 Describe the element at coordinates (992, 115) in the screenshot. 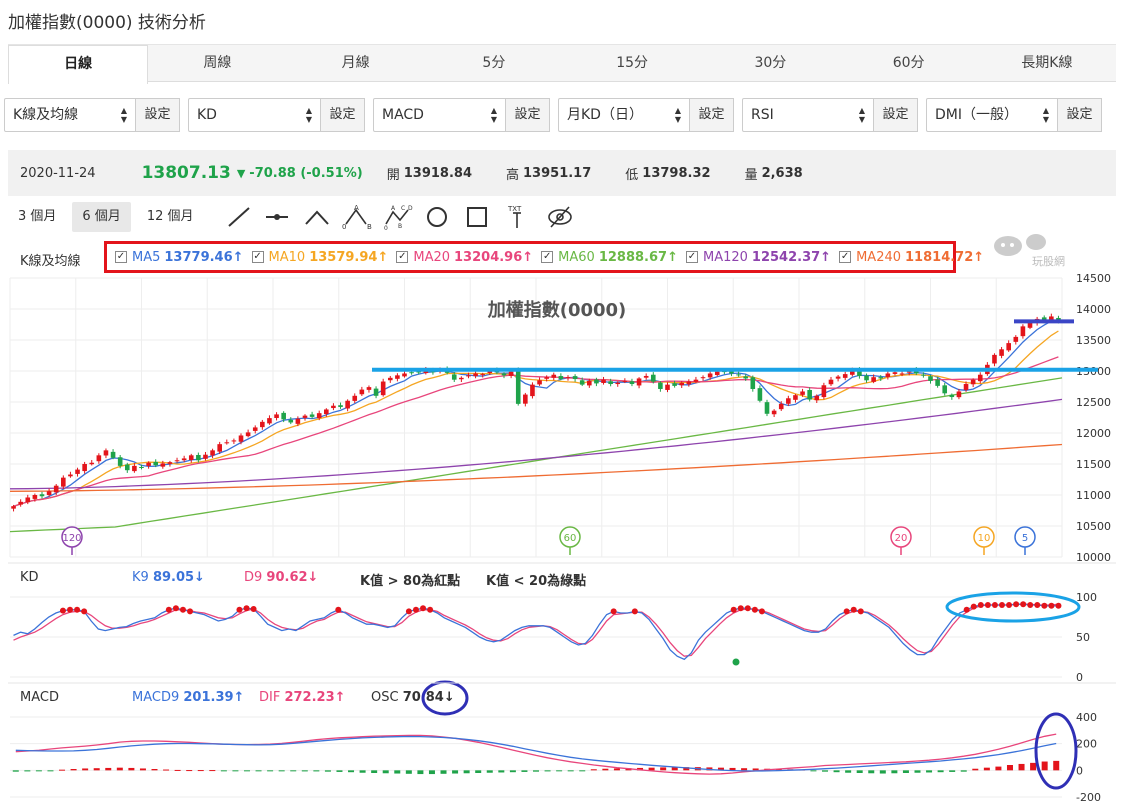

I see `indicator-select: DMI（一般） ▲ ▼` at that location.